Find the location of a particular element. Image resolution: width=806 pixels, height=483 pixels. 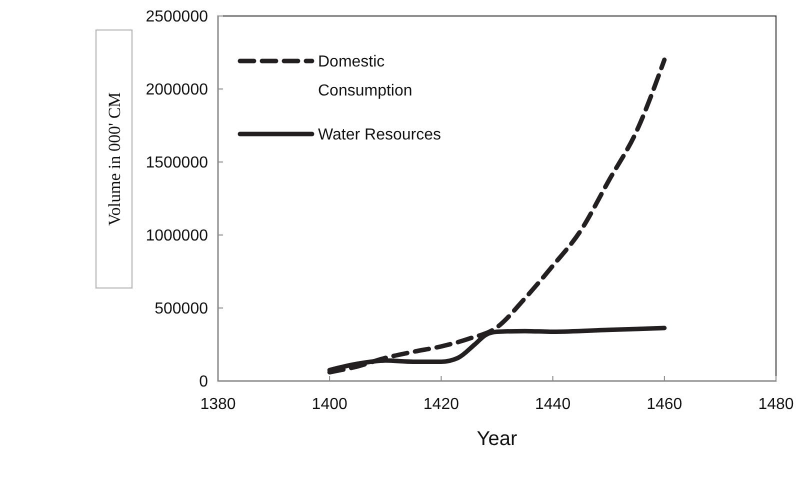

x-tick-label: 1400 is located at coordinates (330, 404).